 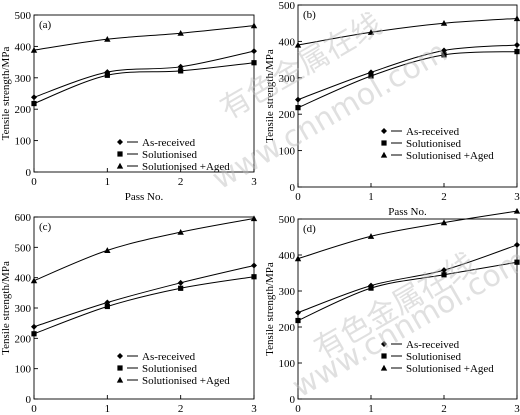 I want to click on panel-label: (b), so click(x=309, y=15).